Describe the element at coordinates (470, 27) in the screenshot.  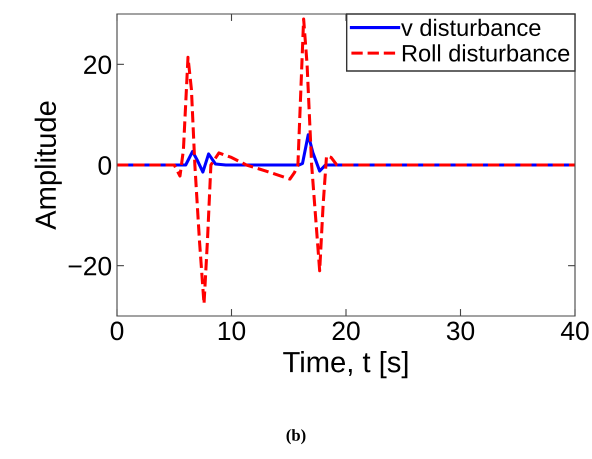
I see `legend-label: v disturbance` at that location.